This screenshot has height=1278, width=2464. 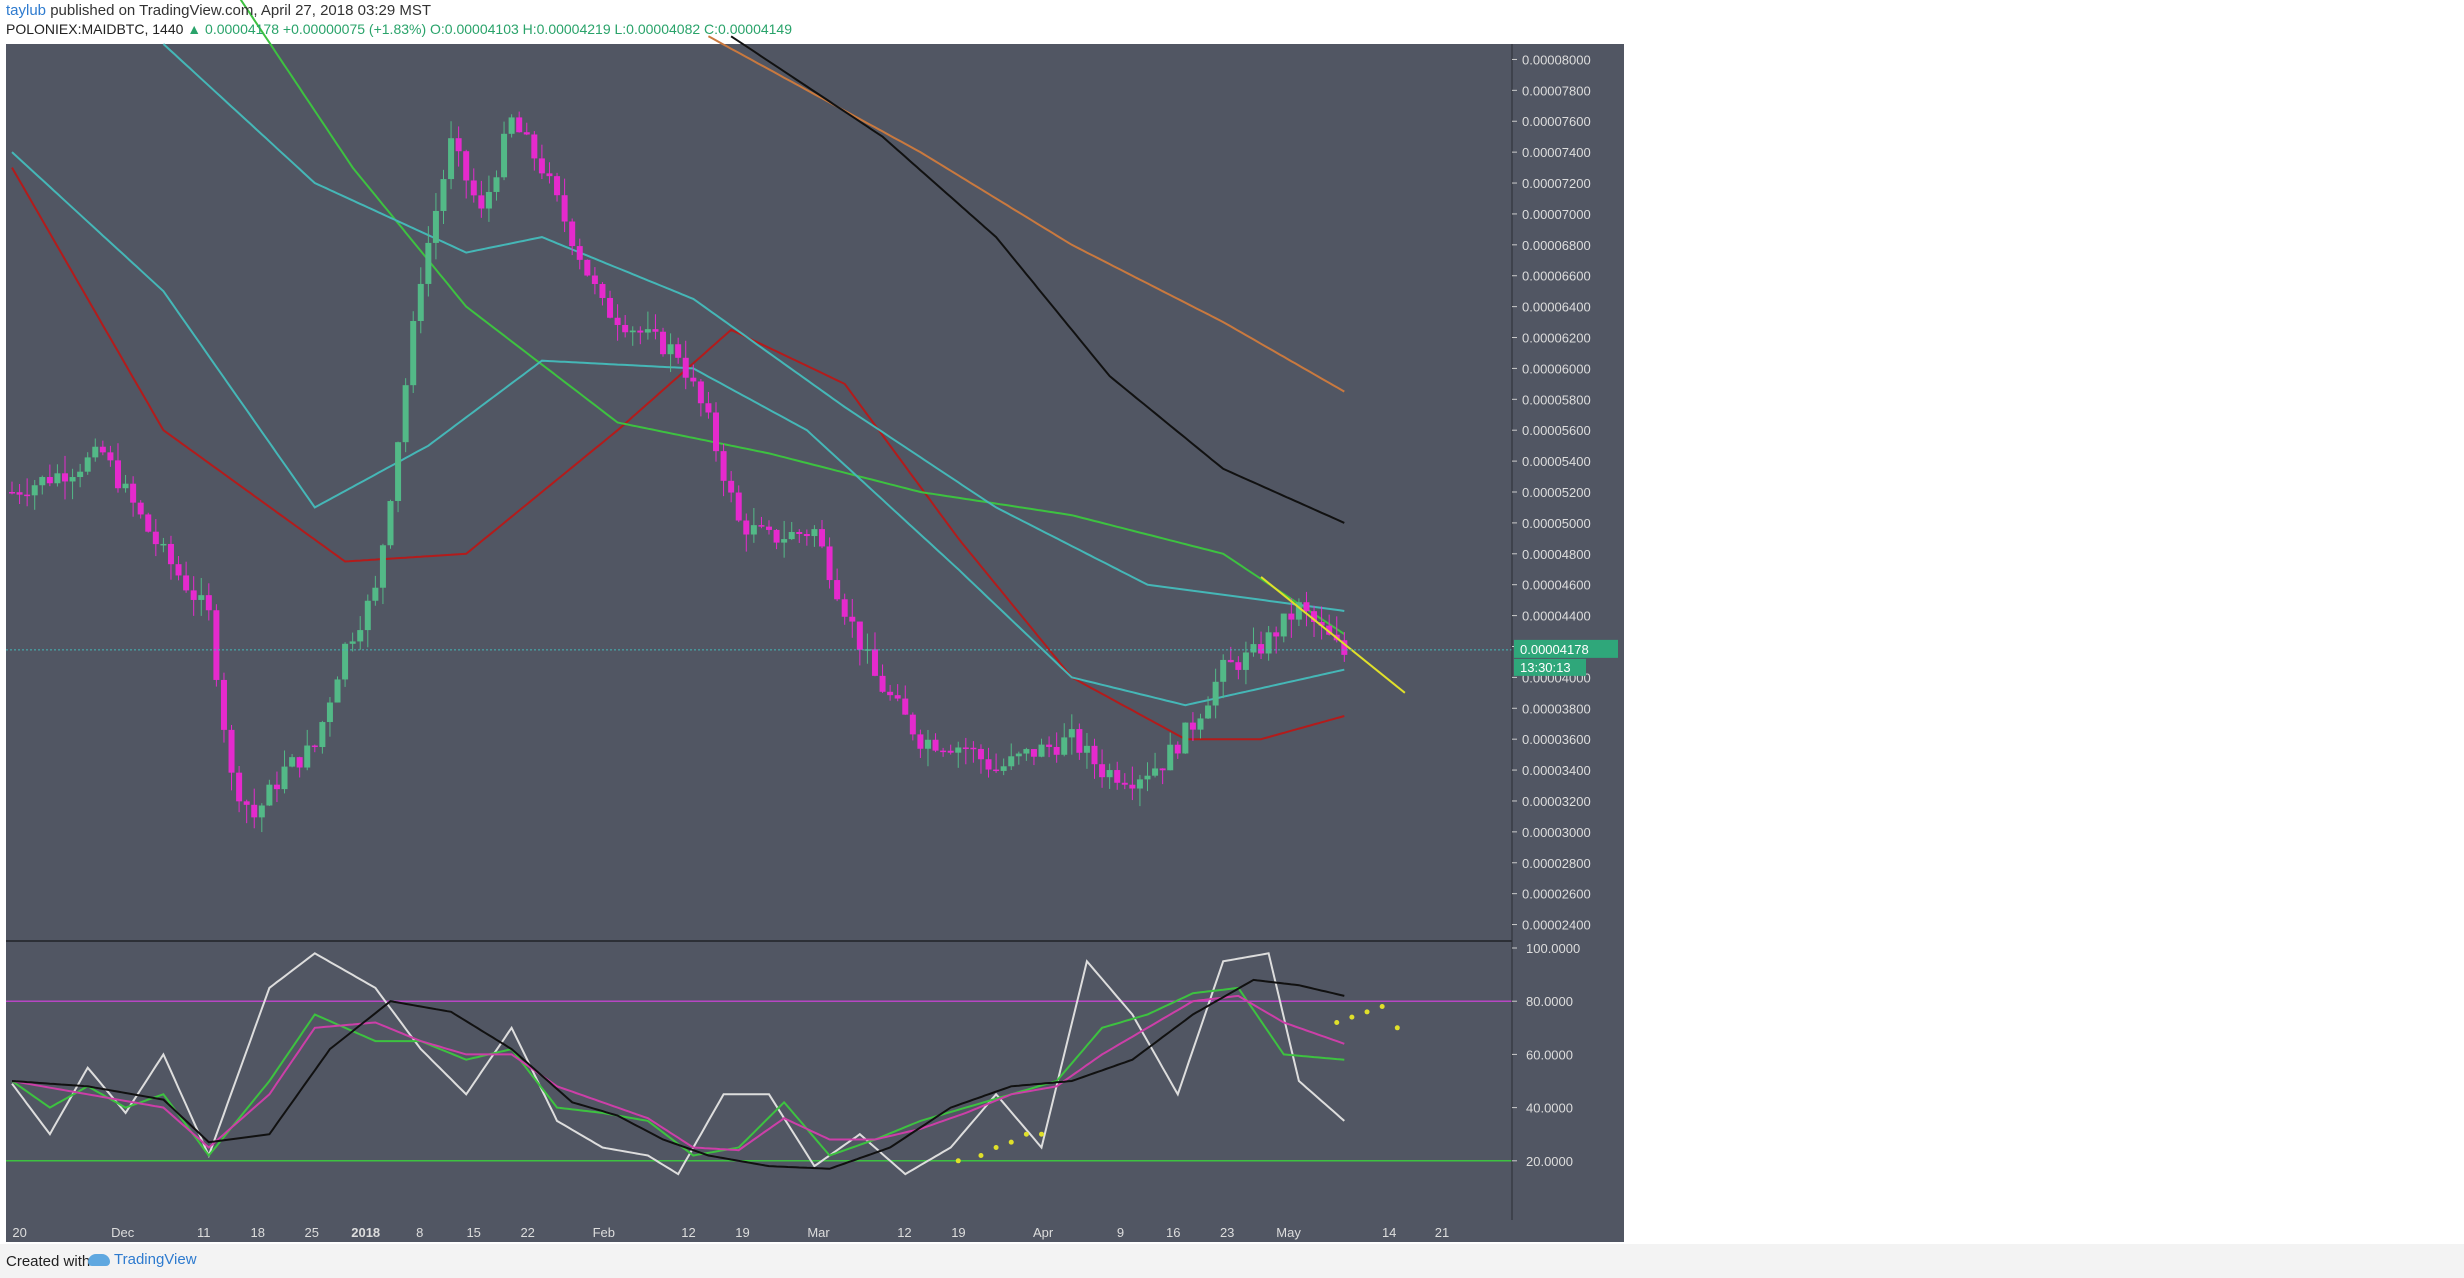 I want to click on price-tick-label: 0.00007200, so click(x=1556, y=183).